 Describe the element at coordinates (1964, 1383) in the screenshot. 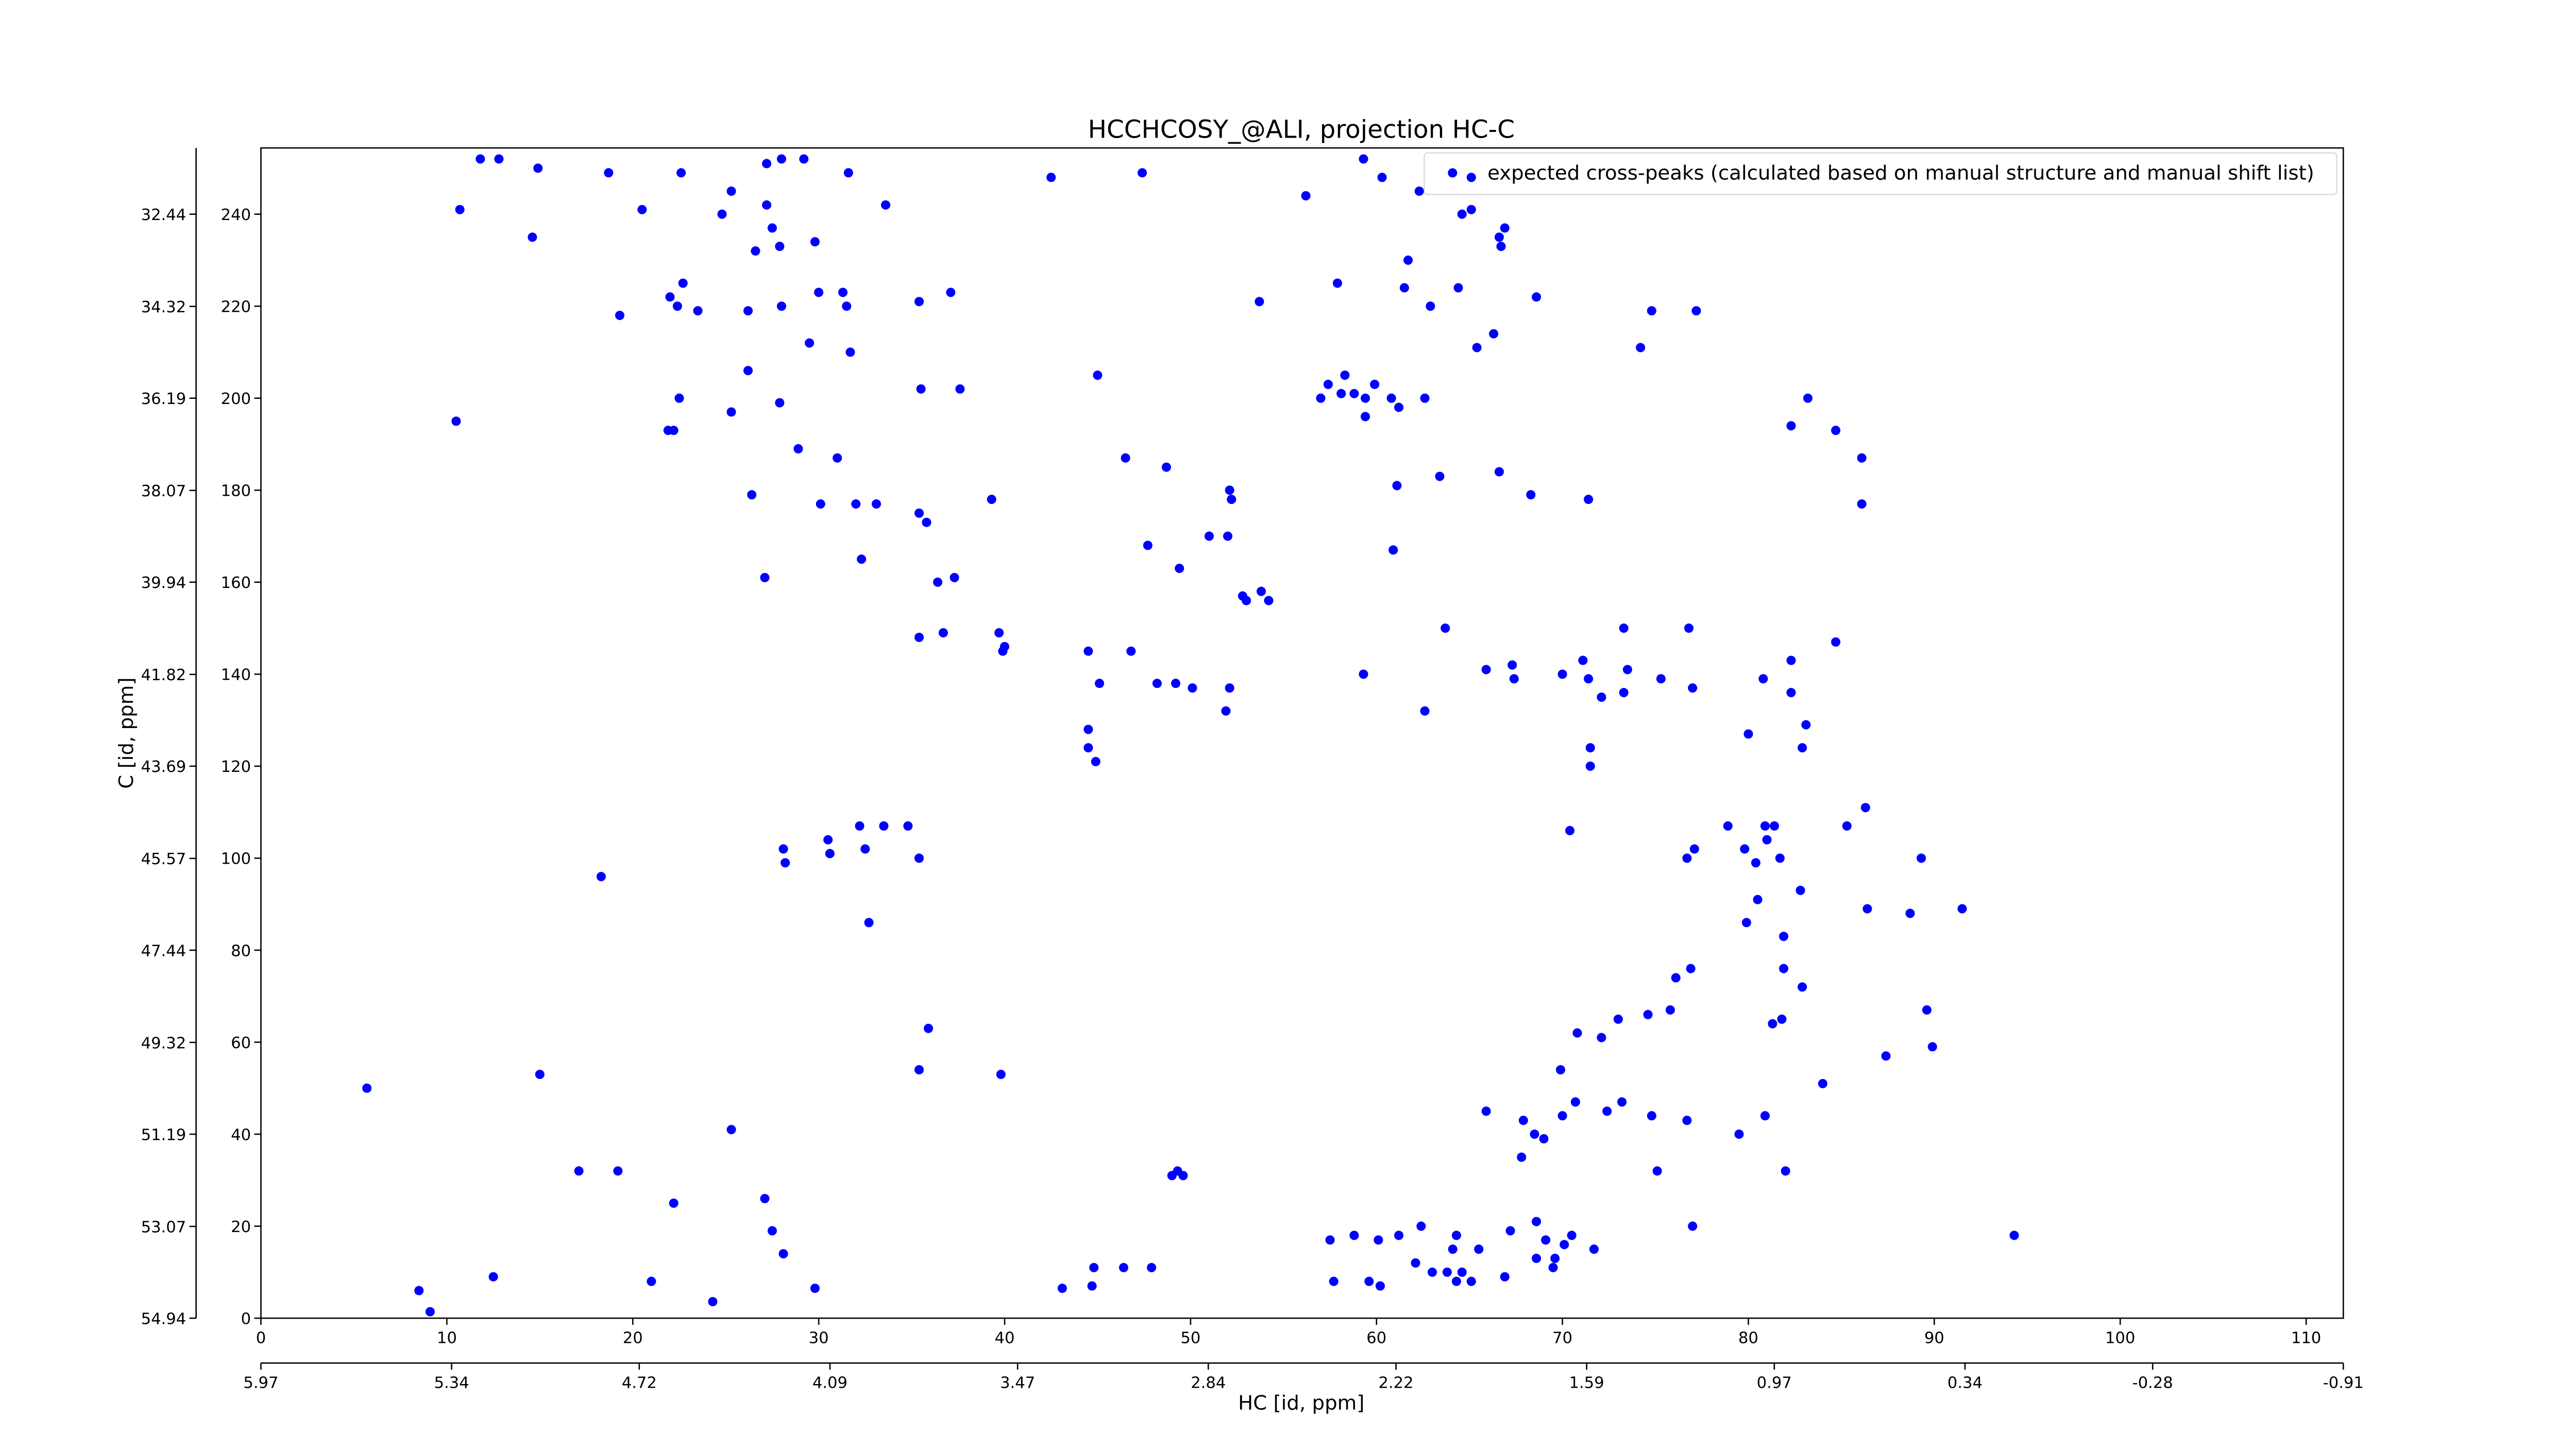

I see `x2-tick-label: 0.34` at that location.